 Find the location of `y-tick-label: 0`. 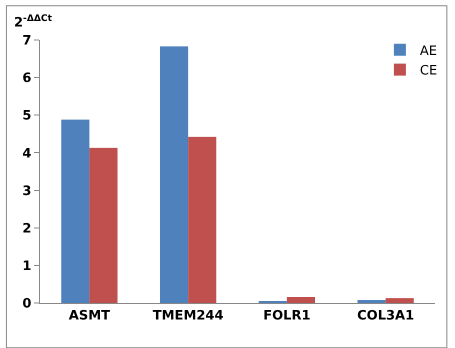

y-tick-label: 0 is located at coordinates (27, 304).